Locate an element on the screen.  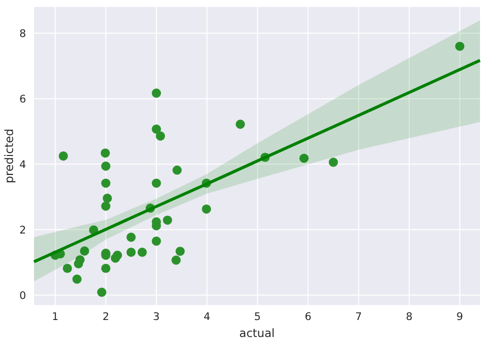
x-tick-label: 7 is located at coordinates (358, 317).